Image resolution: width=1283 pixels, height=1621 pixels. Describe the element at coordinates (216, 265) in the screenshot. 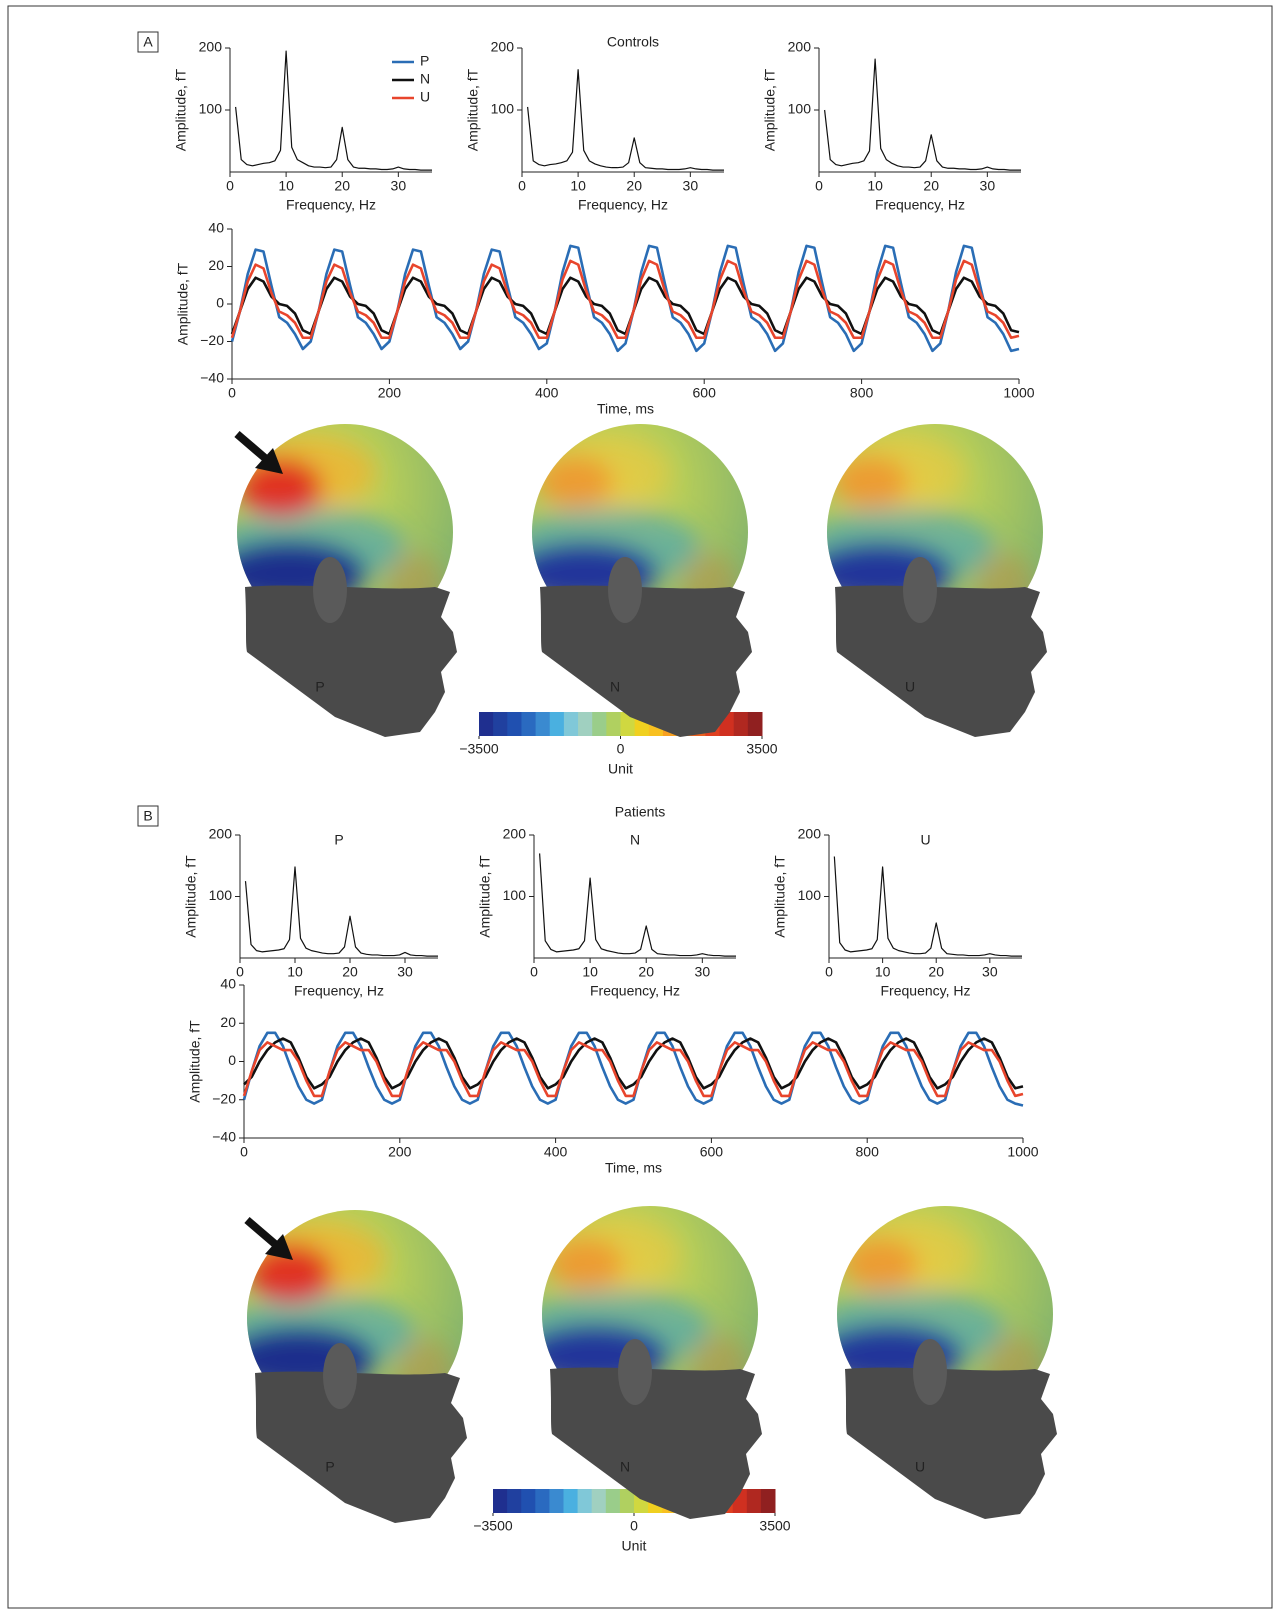

I see `y-tick-label: 20` at that location.